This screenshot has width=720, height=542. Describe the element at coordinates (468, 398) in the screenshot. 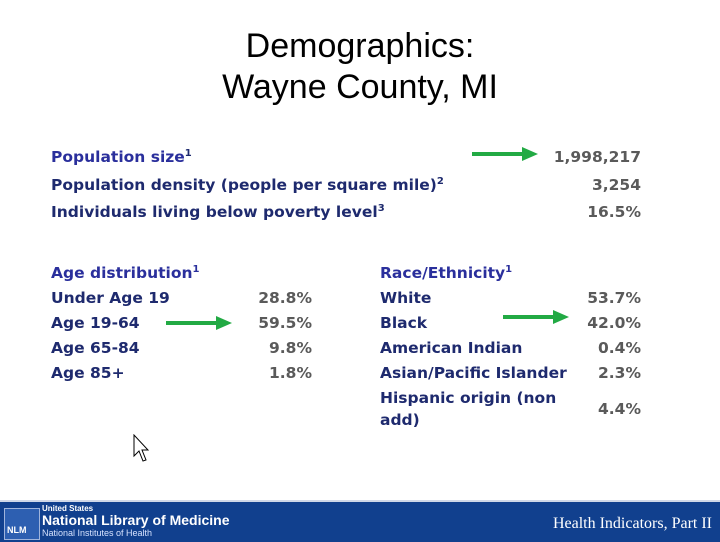

I see `race-label: Hispanic origin (non` at that location.